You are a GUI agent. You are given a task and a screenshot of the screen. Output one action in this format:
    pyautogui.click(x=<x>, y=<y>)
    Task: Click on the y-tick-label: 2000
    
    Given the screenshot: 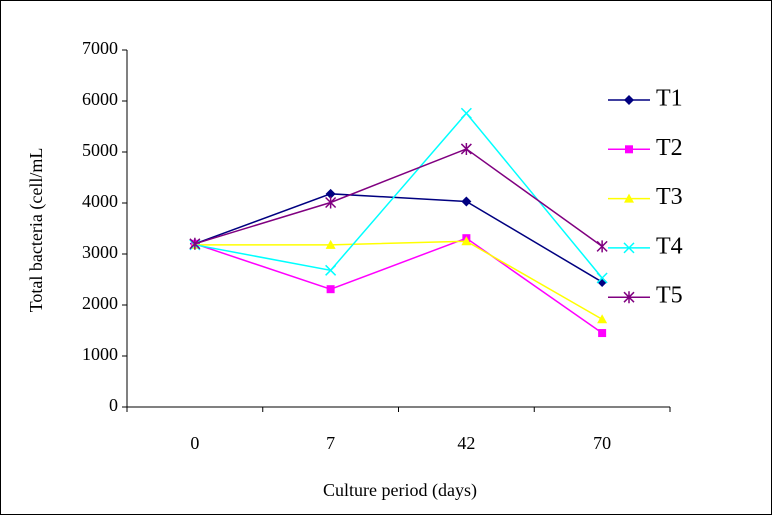 What is the action you would take?
    pyautogui.click(x=100, y=303)
    